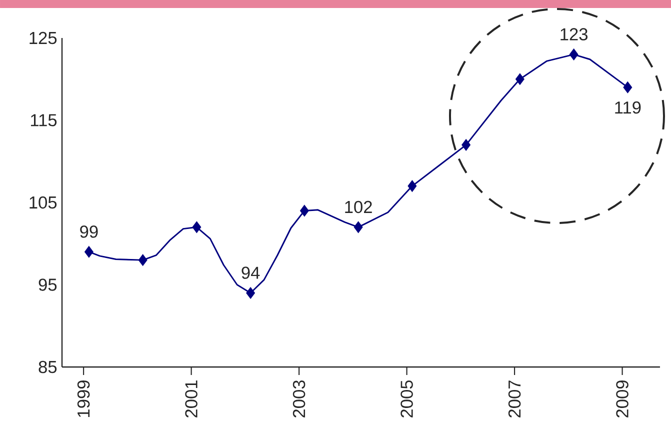 Image resolution: width=671 pixels, height=421 pixels. I want to click on x-tick-label: 2005, so click(406, 399).